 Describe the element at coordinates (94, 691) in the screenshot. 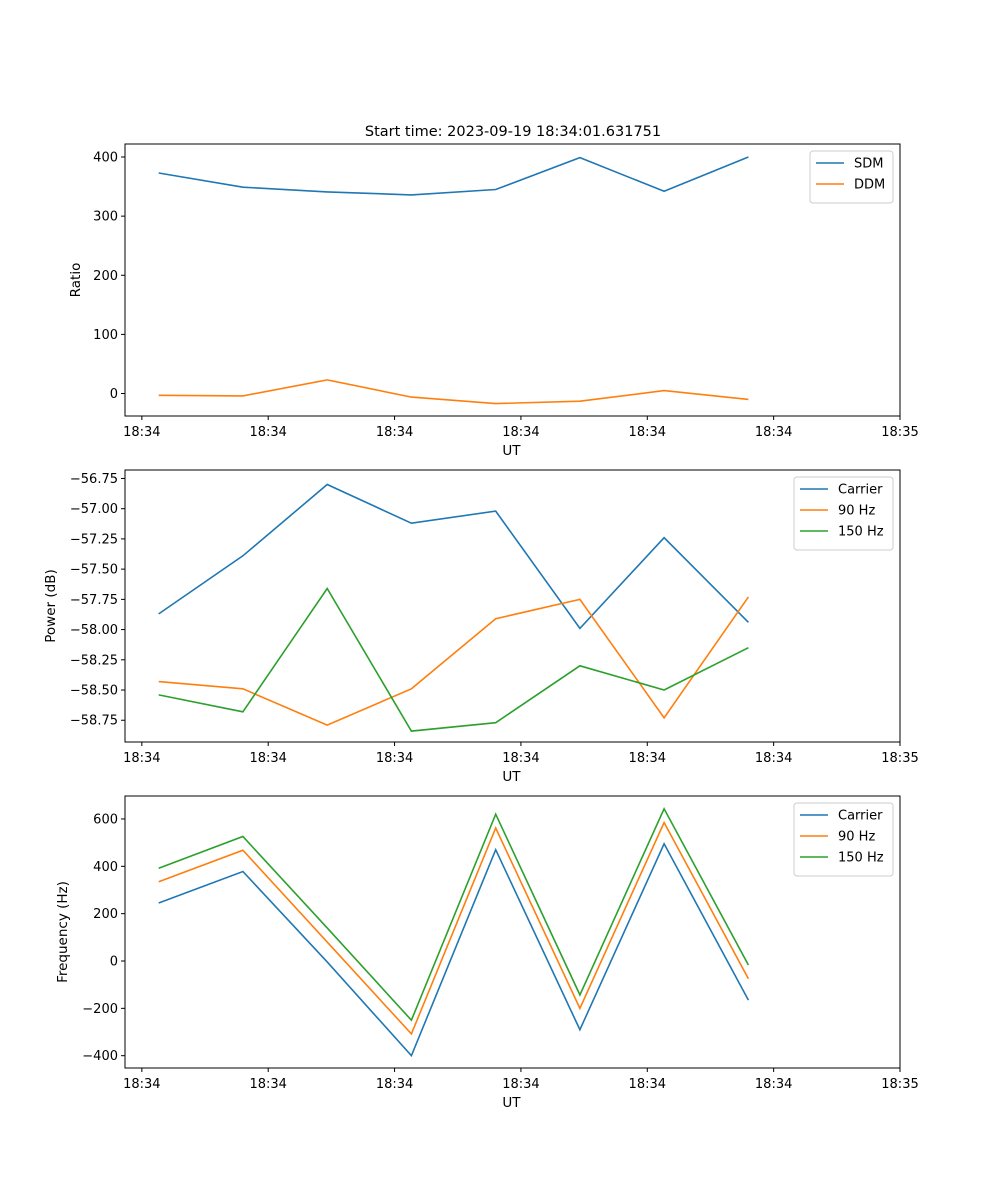

I see `y-tick-label: −58.50` at that location.